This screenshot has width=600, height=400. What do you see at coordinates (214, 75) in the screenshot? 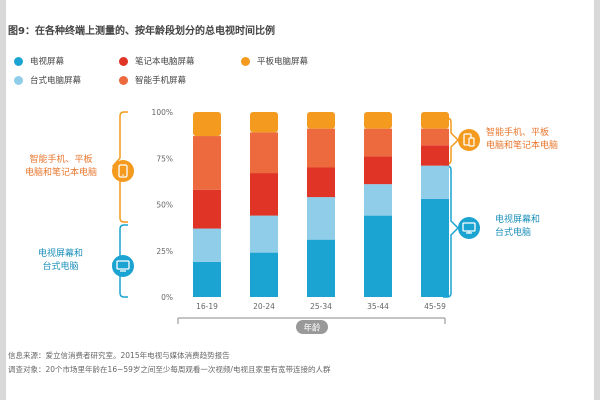
I see `legend: 电视屏幕 笔记本电脑屏幕 平板电脑屏幕 台式电脑屏幕 智能手机屏幕` at bounding box center [214, 75].